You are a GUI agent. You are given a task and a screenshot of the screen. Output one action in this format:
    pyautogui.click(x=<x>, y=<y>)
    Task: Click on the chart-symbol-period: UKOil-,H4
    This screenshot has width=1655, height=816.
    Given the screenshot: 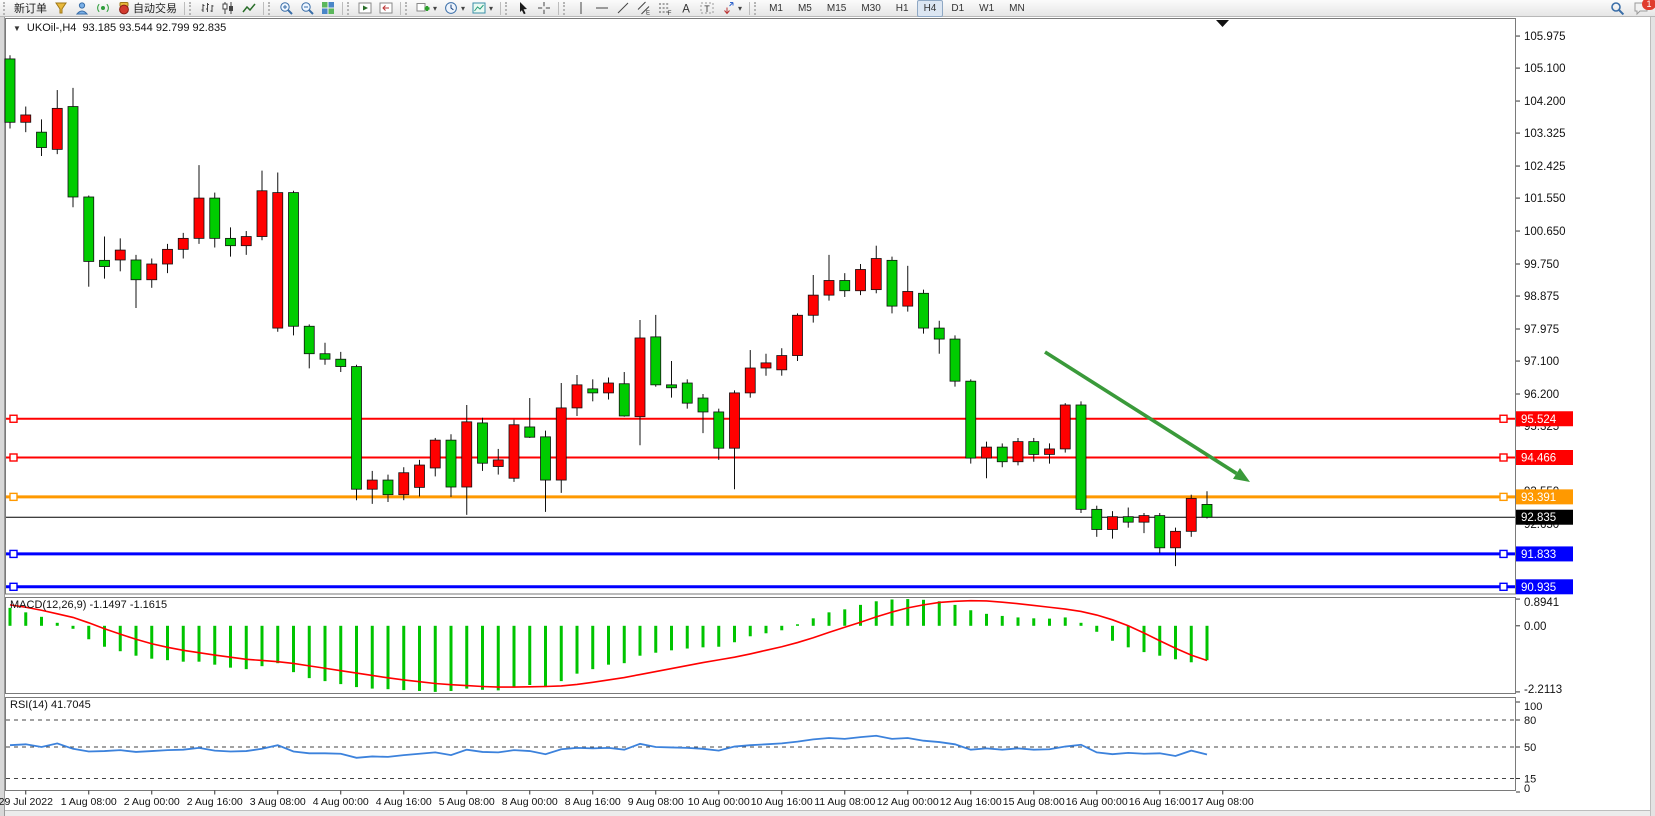 What is the action you would take?
    pyautogui.click(x=51, y=28)
    